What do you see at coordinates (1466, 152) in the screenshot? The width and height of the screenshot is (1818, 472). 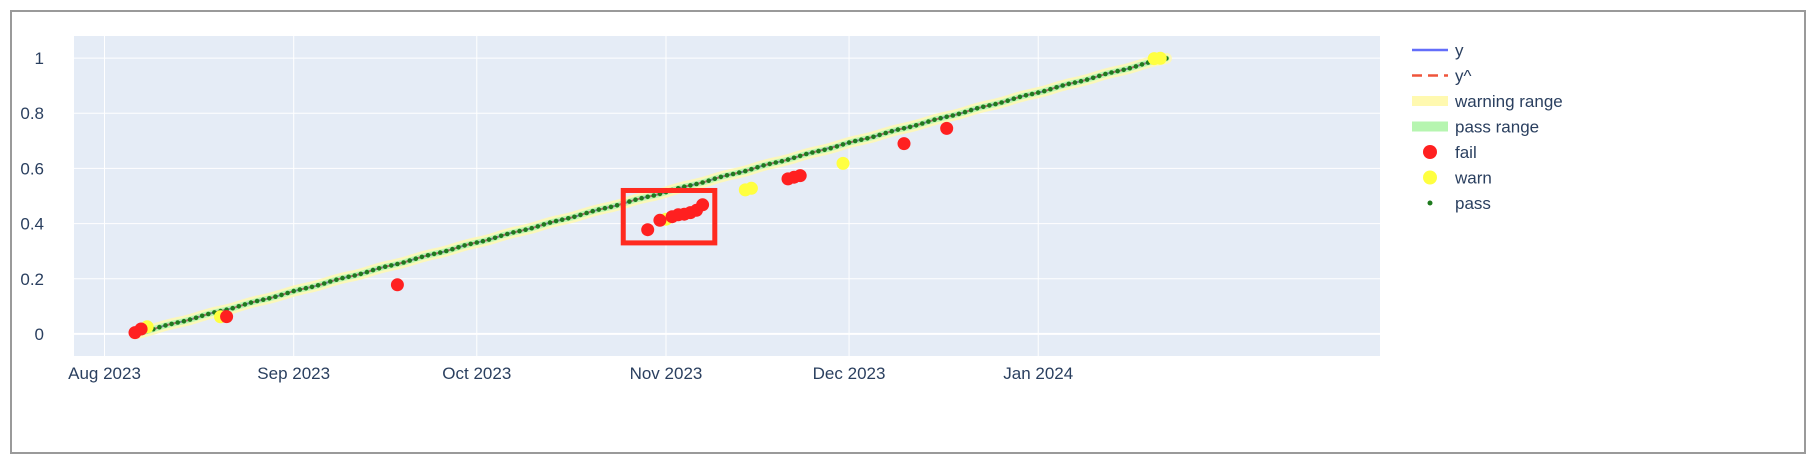 I see `legend-label: fail` at bounding box center [1466, 152].